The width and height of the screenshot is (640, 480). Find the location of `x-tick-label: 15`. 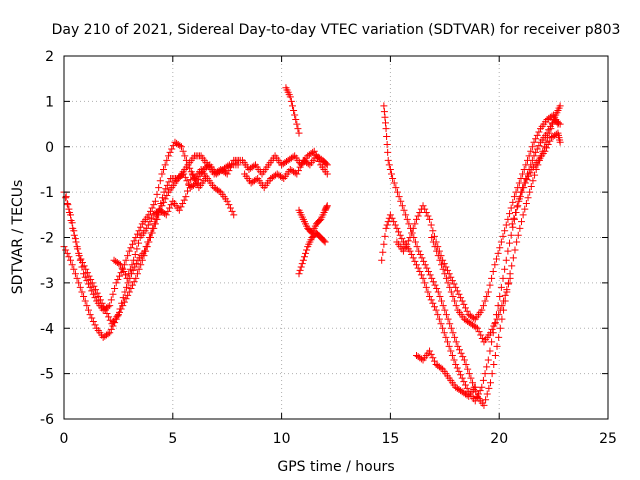

x-tick-label: 15 is located at coordinates (390, 439).